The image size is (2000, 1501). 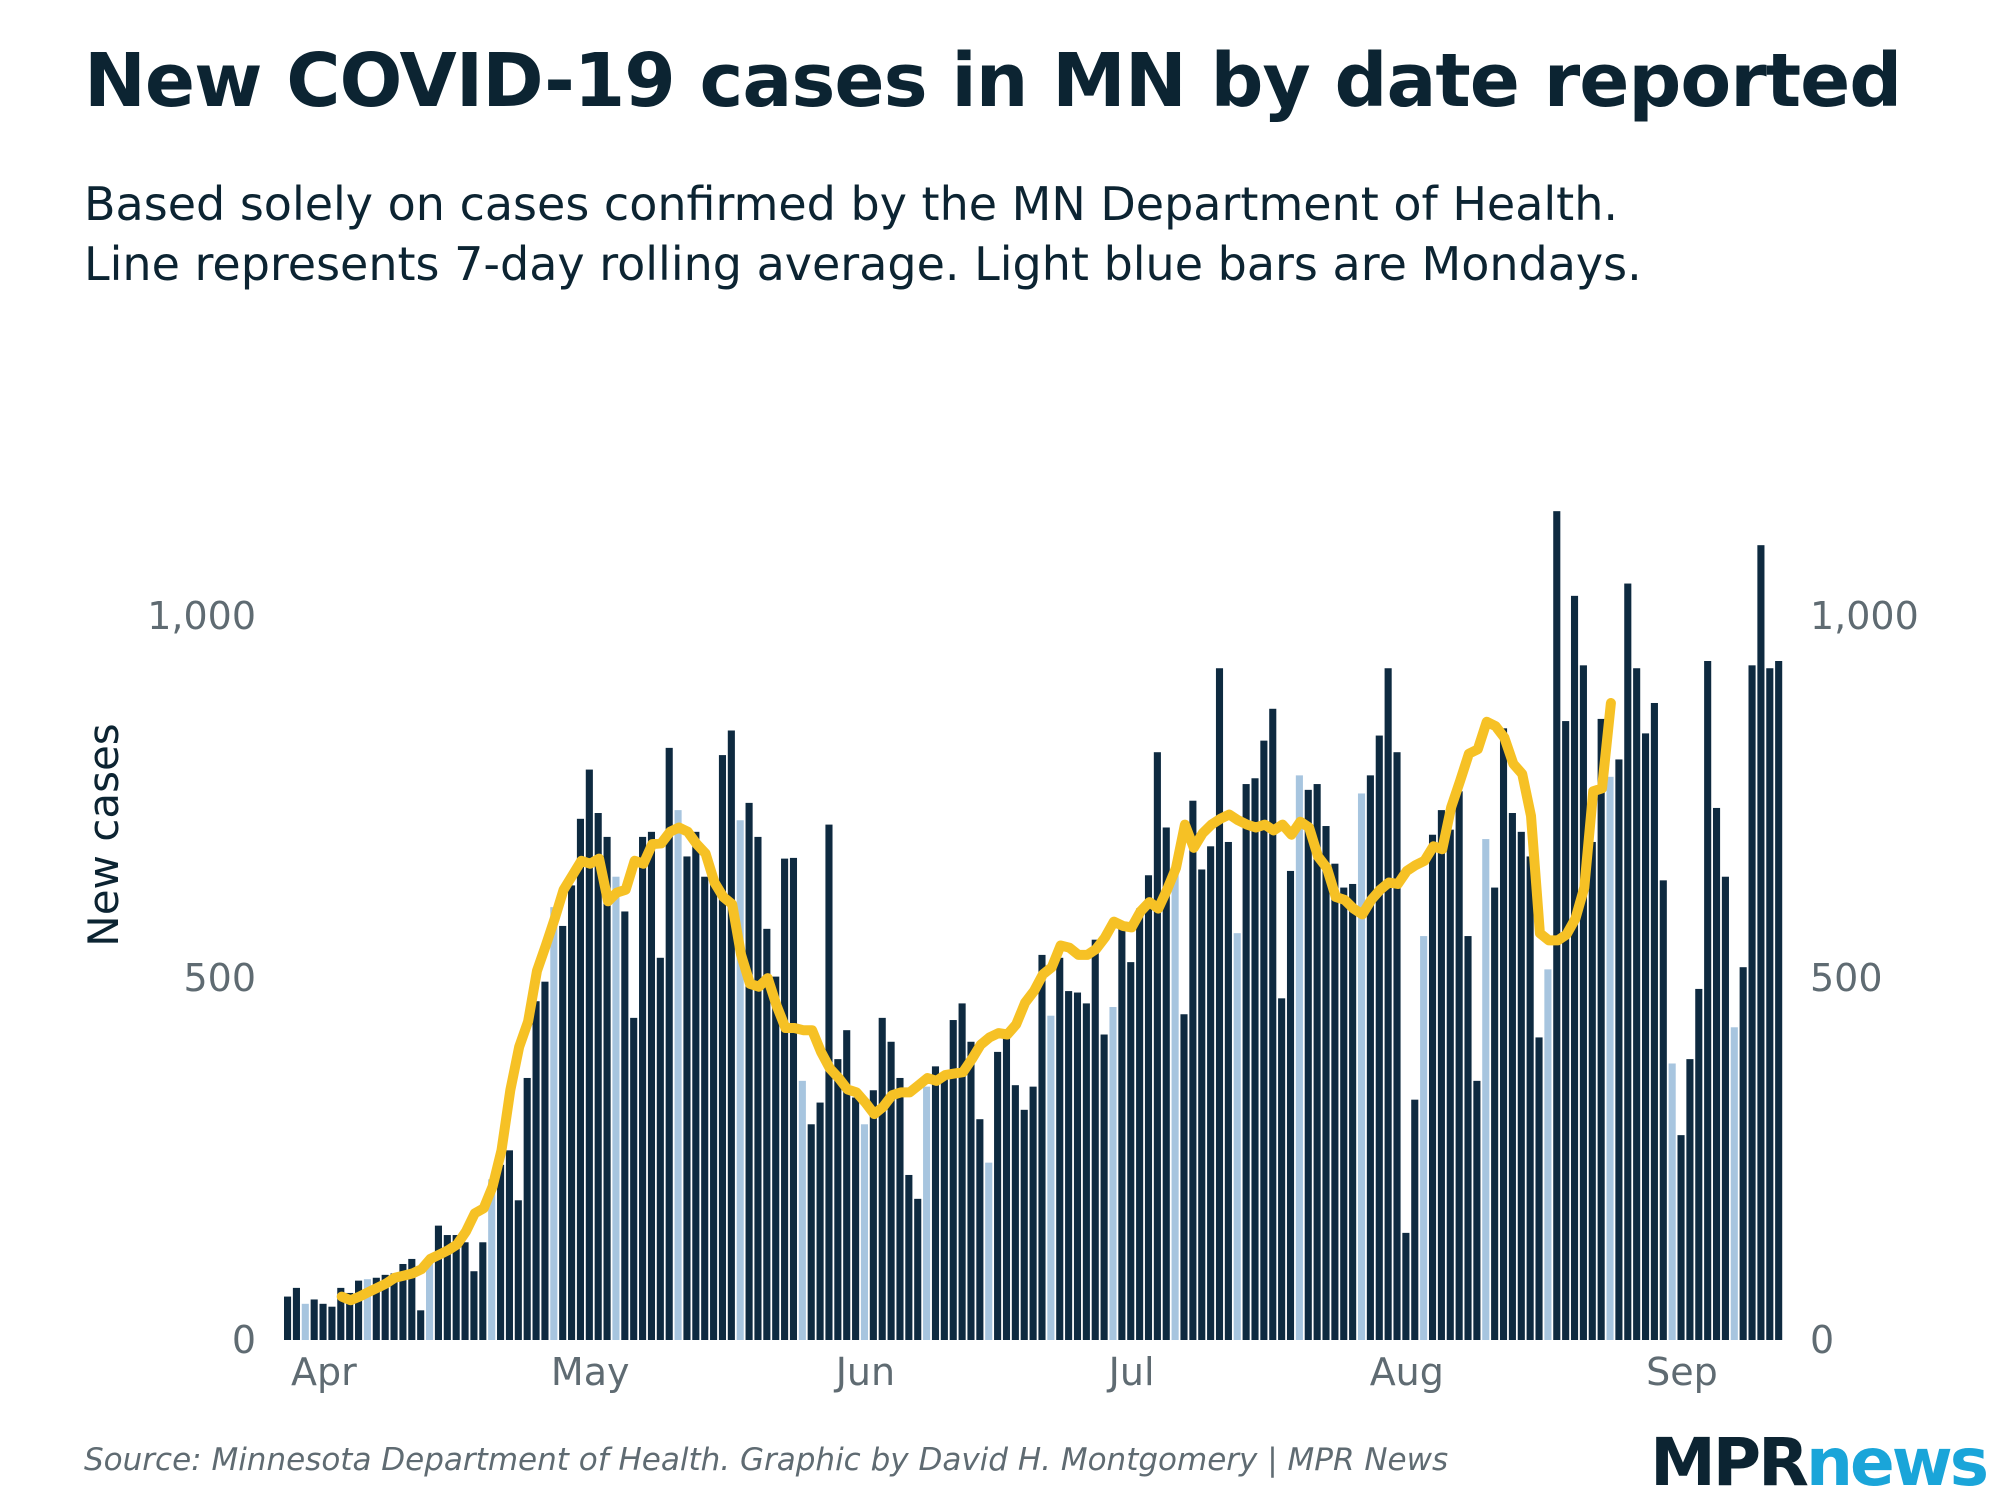 What do you see at coordinates (1004, 1372) in the screenshot?
I see `x-axis-ticks: Apr May Jun Jul Aug Sep` at bounding box center [1004, 1372].